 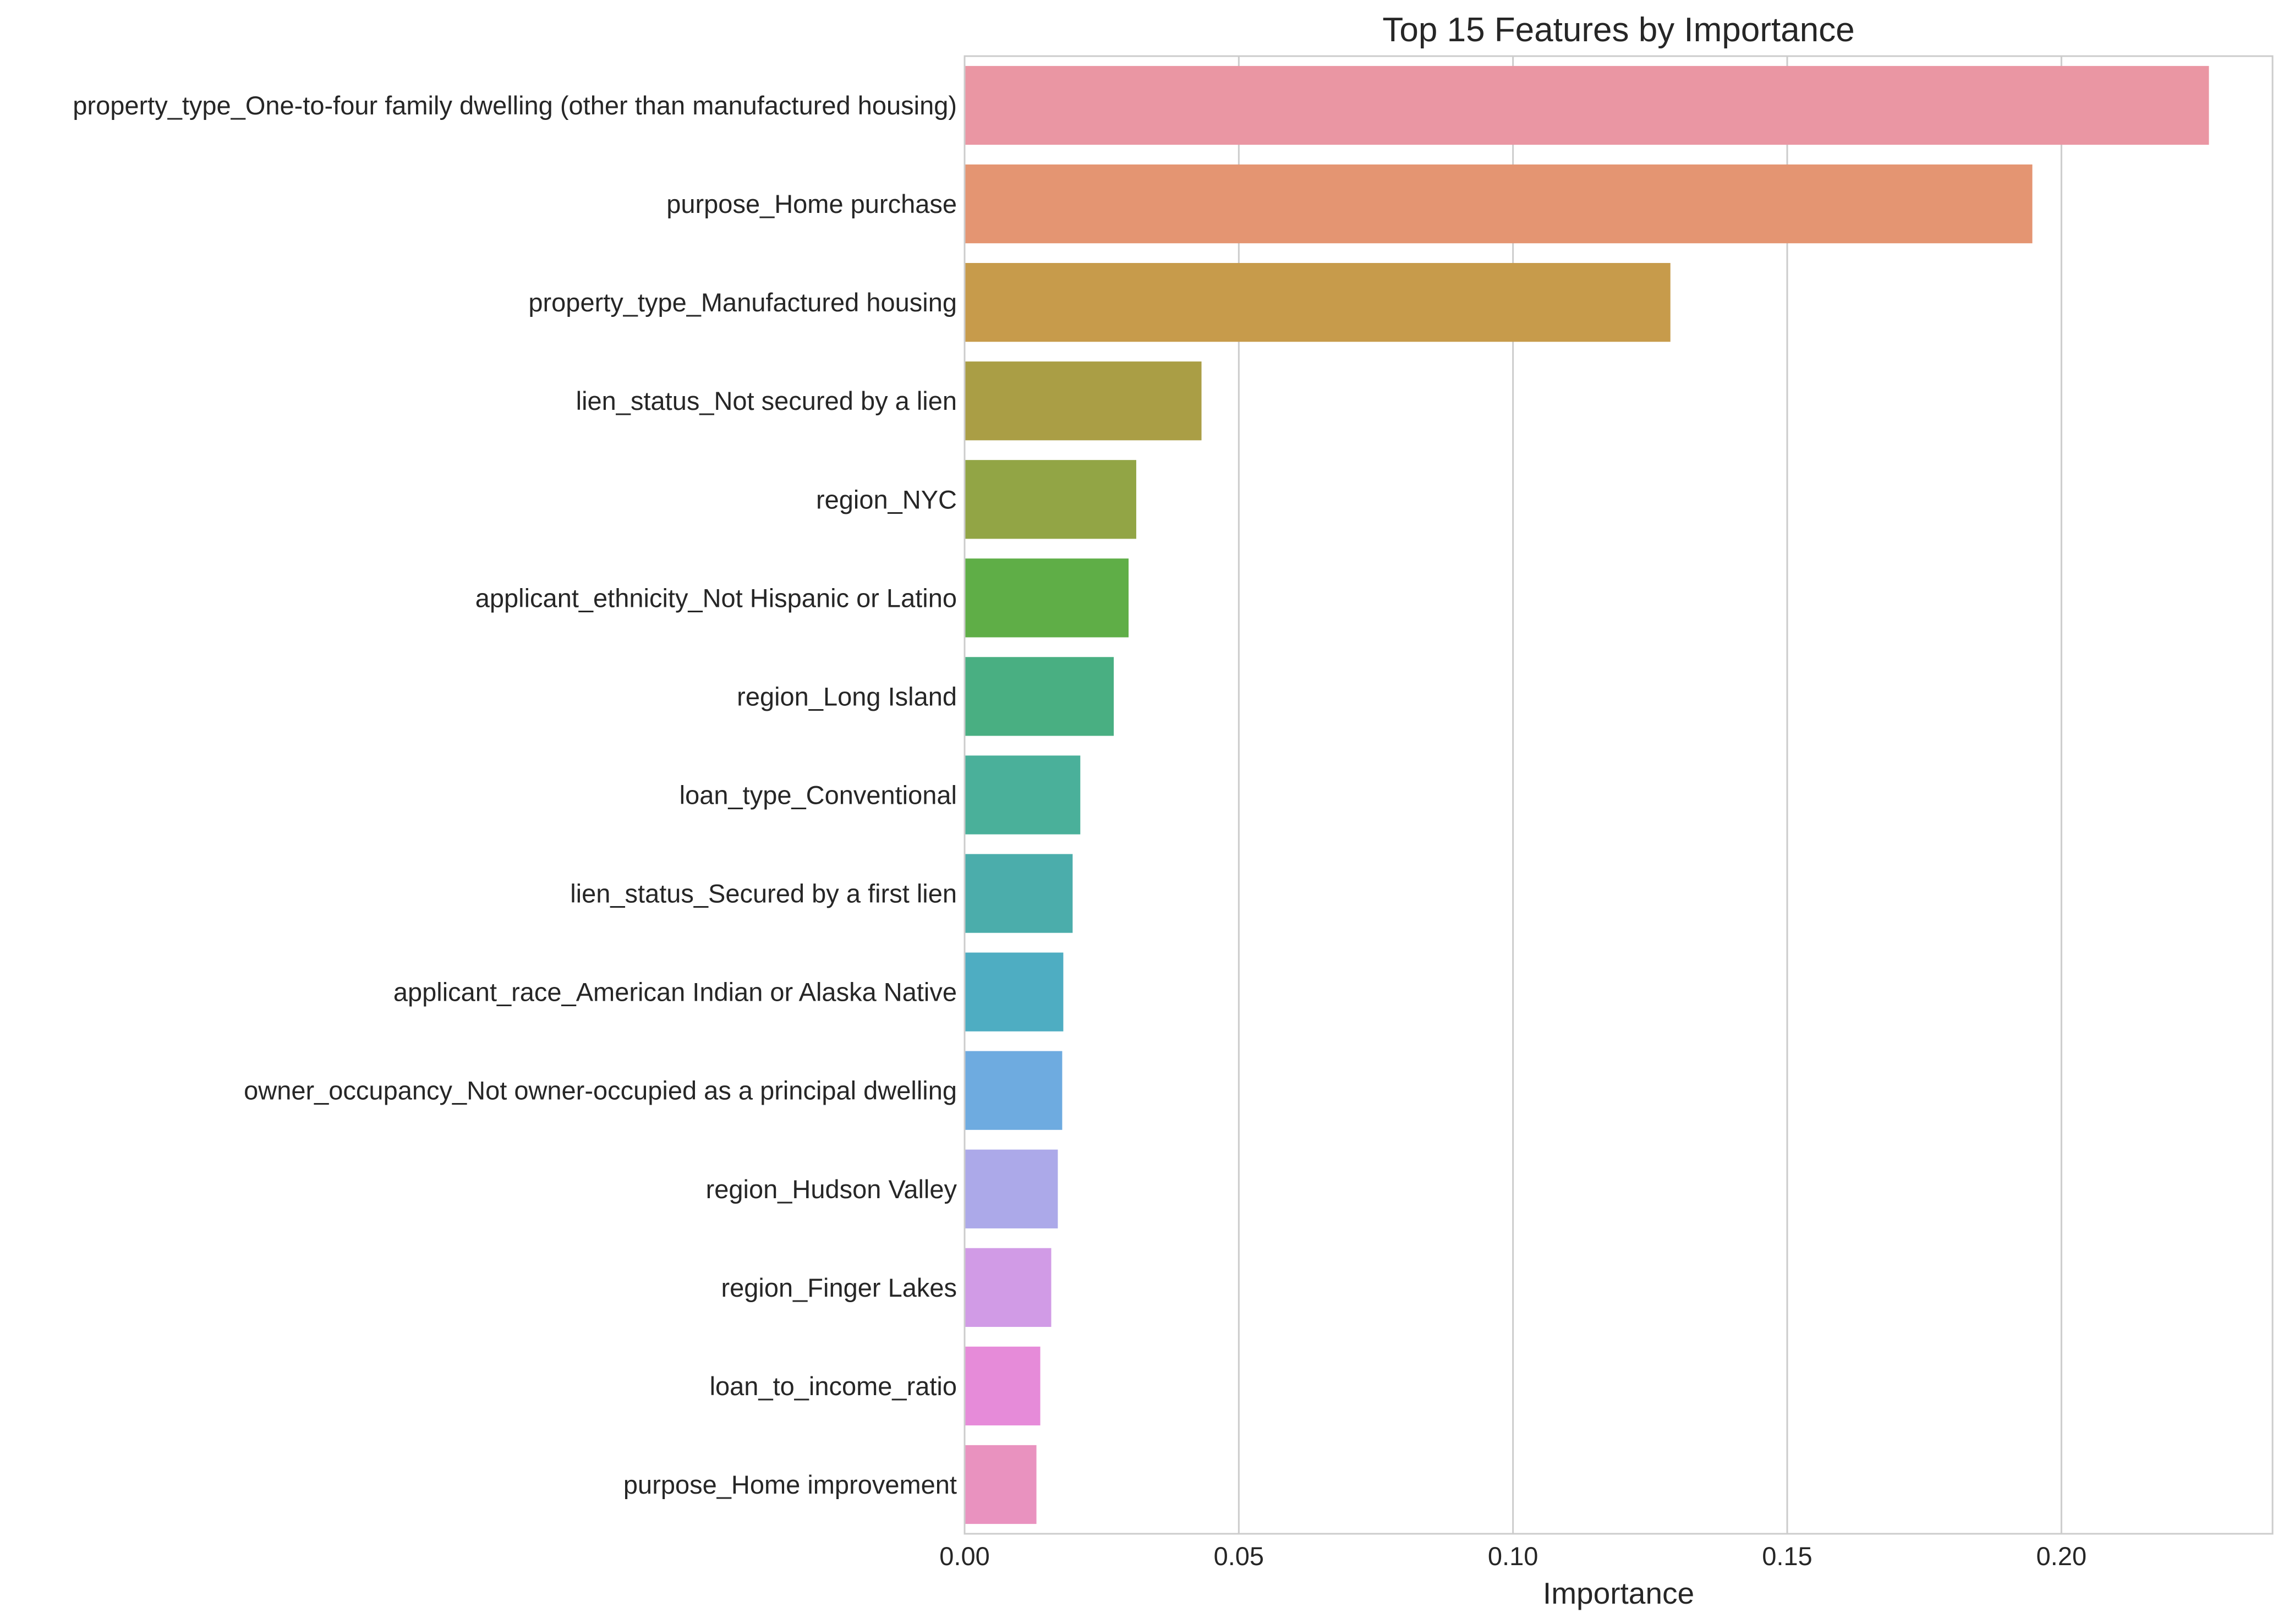 I want to click on y-tick-label: lien_status_Not secured by a lien, so click(x=766, y=400).